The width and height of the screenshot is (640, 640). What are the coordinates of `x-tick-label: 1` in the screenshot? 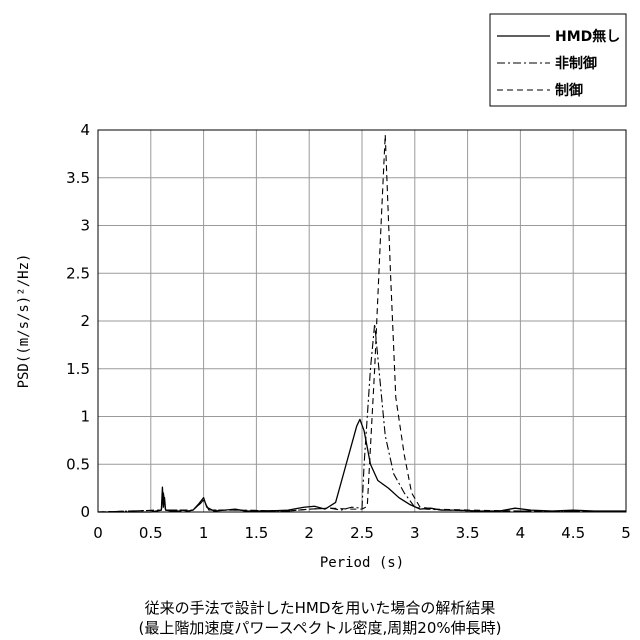 It's located at (204, 533).